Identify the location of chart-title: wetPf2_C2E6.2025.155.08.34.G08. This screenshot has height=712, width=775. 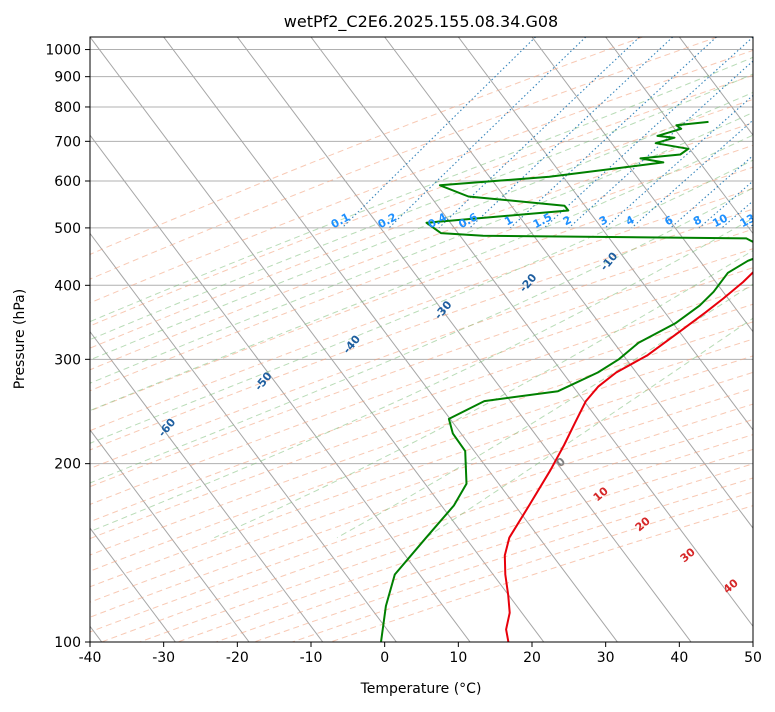
(421, 22).